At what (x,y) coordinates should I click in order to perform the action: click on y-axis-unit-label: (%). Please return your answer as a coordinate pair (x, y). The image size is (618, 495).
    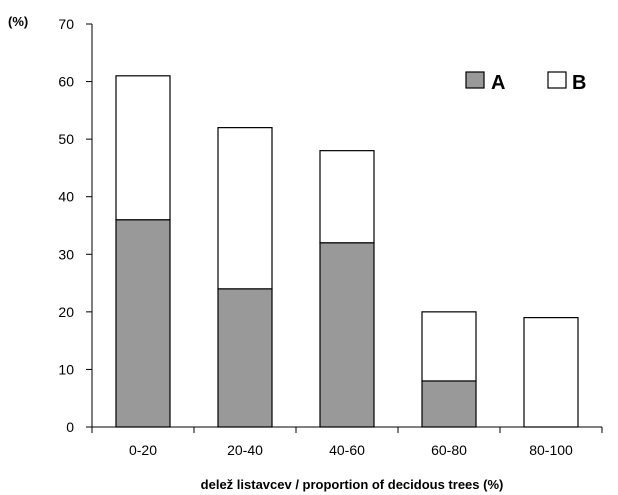
    Looking at the image, I should click on (18, 21).